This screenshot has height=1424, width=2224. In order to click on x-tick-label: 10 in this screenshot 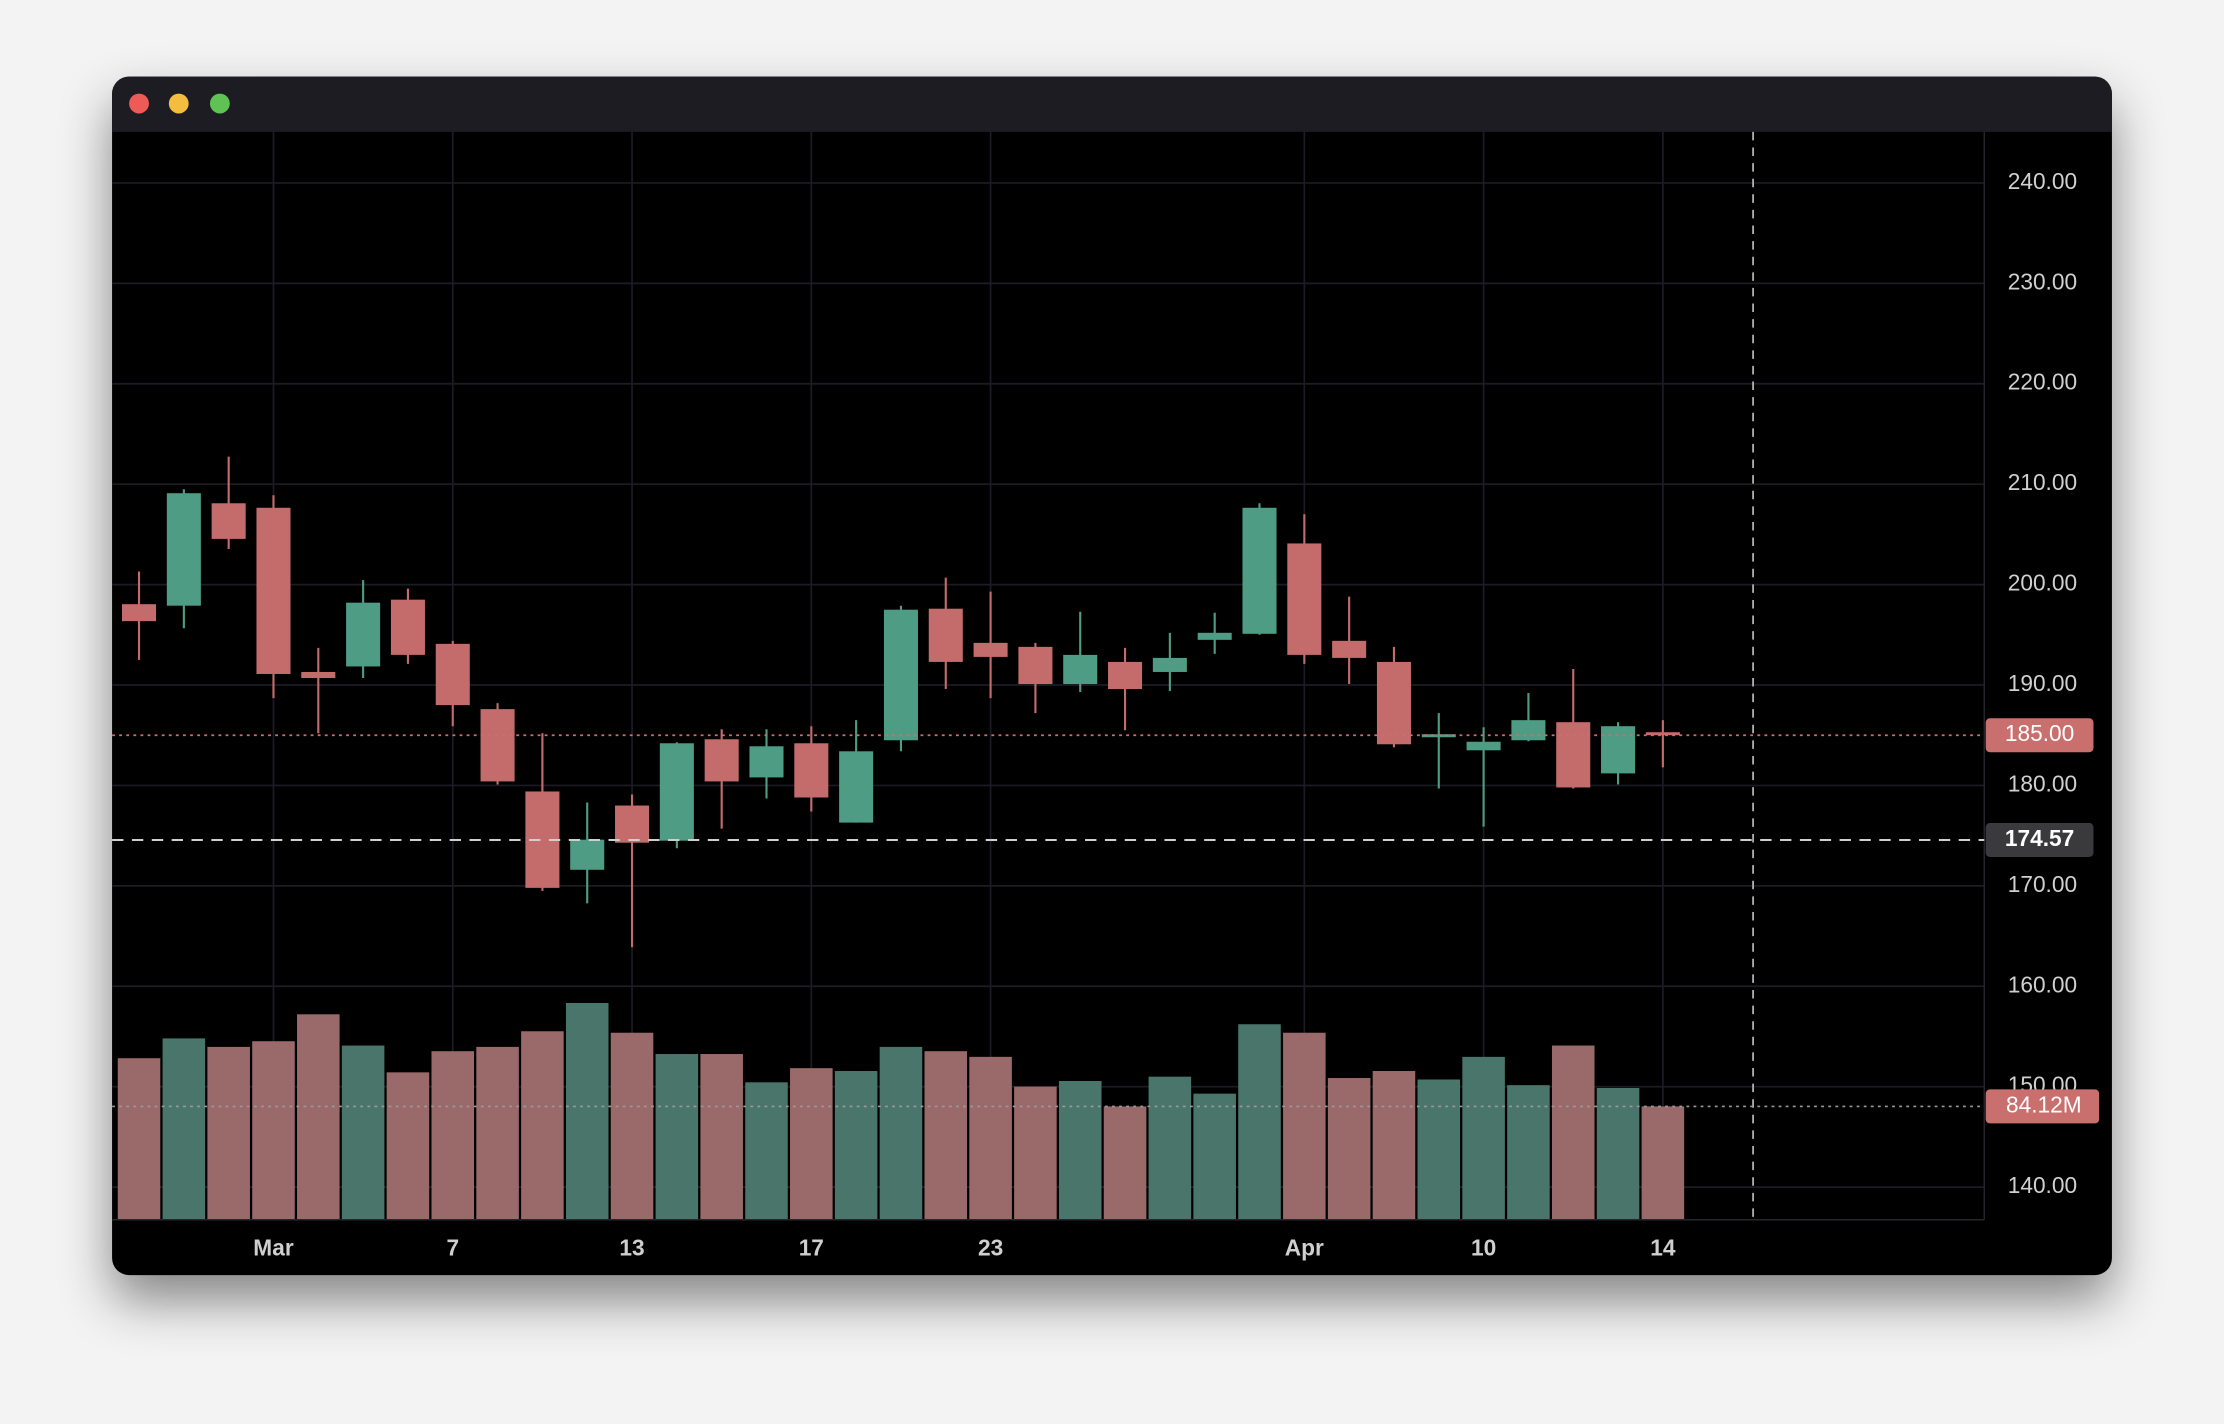, I will do `click(1483, 1248)`.